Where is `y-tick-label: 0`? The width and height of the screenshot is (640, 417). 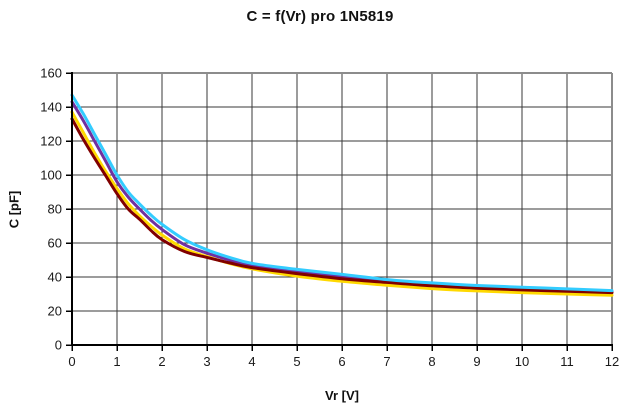 y-tick-label: 0 is located at coordinates (58, 345).